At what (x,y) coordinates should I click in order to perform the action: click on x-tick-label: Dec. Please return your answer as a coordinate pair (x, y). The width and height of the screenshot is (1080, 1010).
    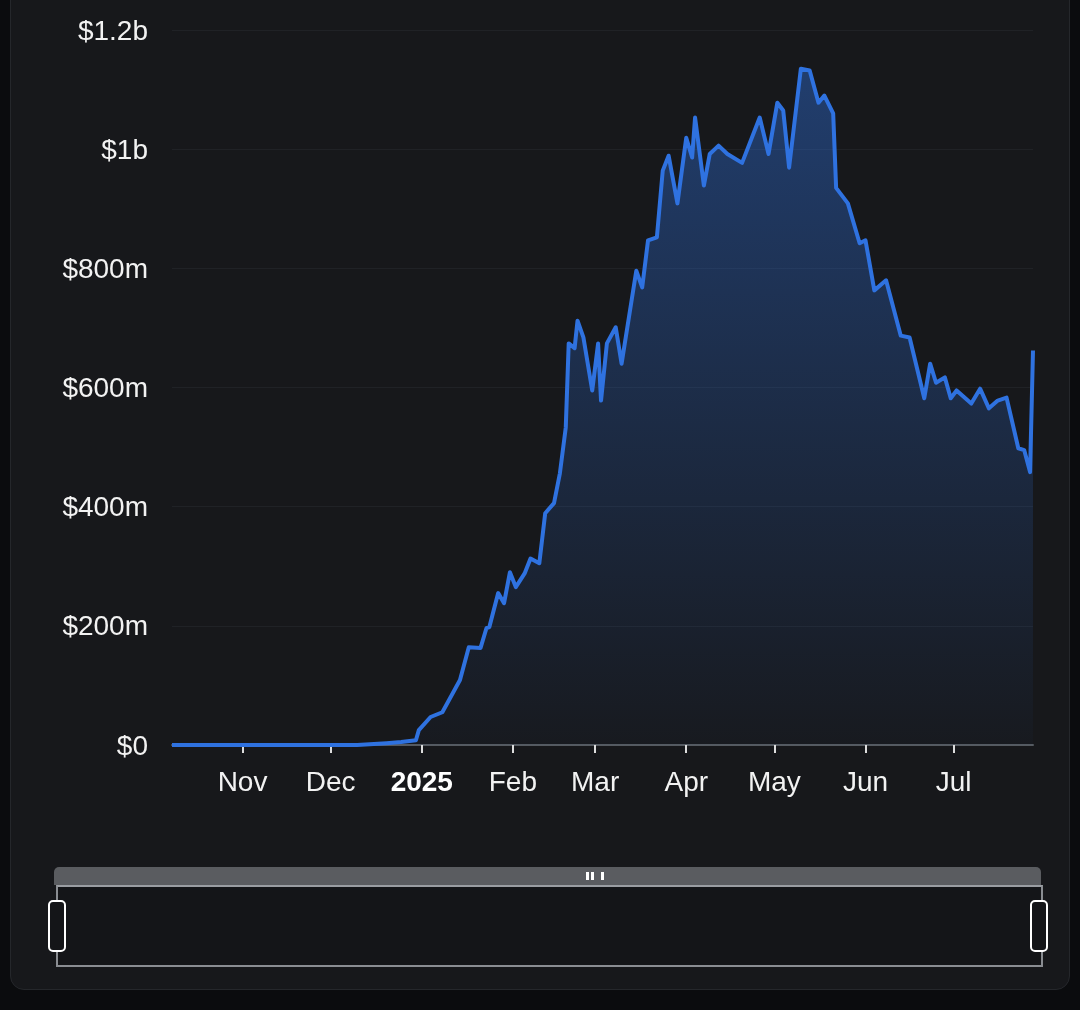
    Looking at the image, I should click on (330, 781).